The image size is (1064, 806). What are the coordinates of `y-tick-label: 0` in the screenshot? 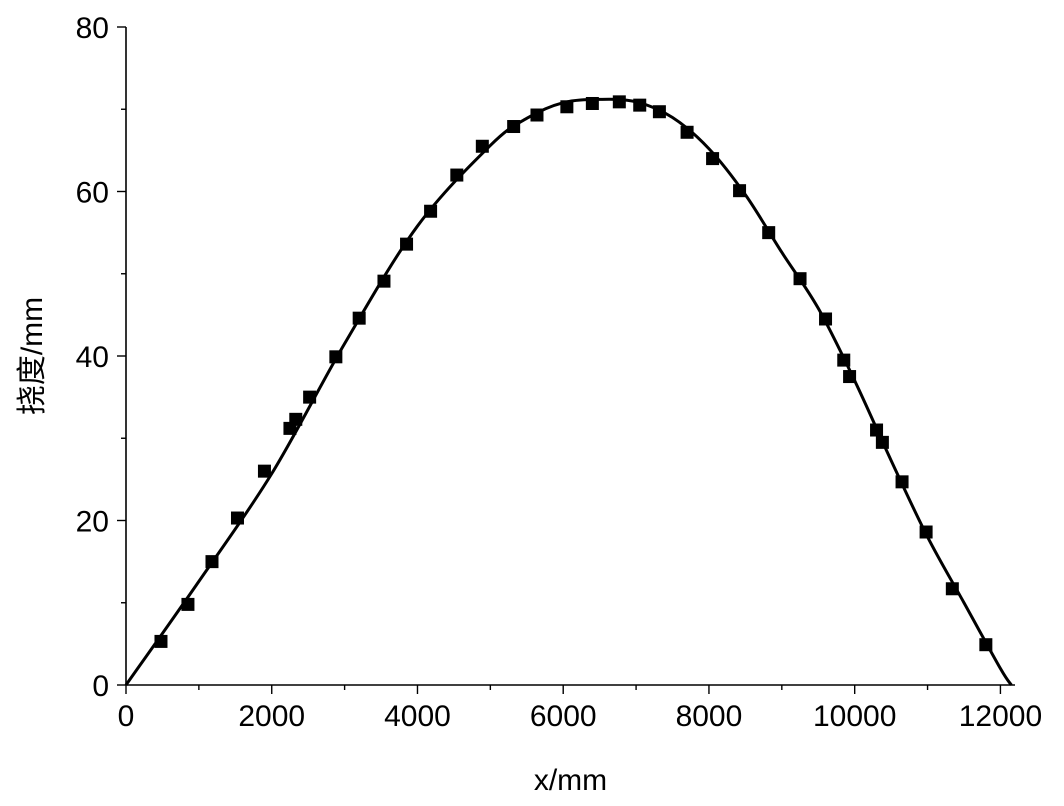 It's located at (100, 686).